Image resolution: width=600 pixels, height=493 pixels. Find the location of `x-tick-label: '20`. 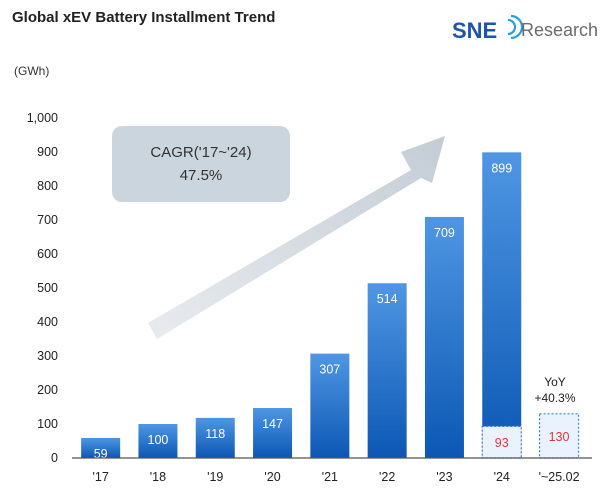

x-tick-label: '20 is located at coordinates (272, 477).